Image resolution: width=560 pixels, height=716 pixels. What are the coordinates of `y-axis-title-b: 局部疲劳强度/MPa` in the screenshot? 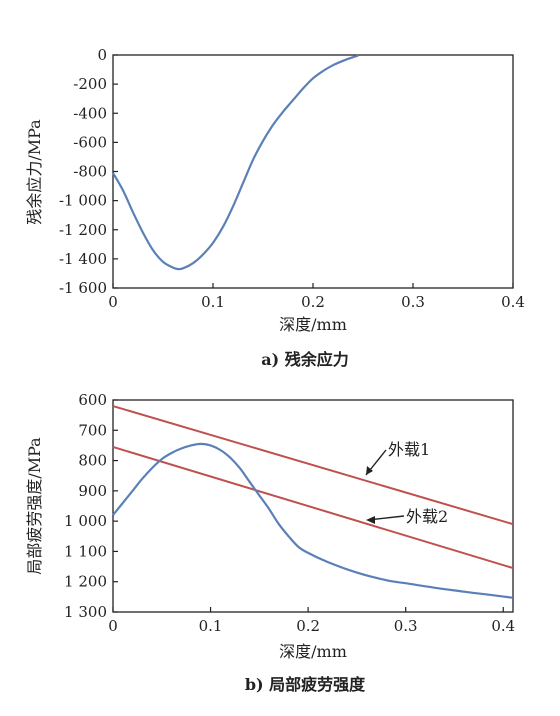 It's located at (34, 506).